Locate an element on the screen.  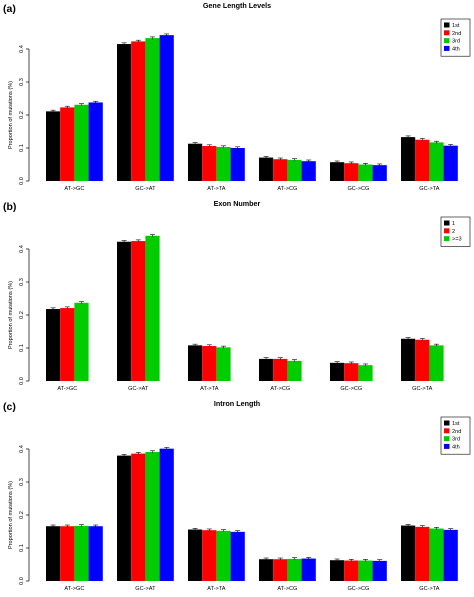
panel-letter: (c) is located at coordinates (9, 407).